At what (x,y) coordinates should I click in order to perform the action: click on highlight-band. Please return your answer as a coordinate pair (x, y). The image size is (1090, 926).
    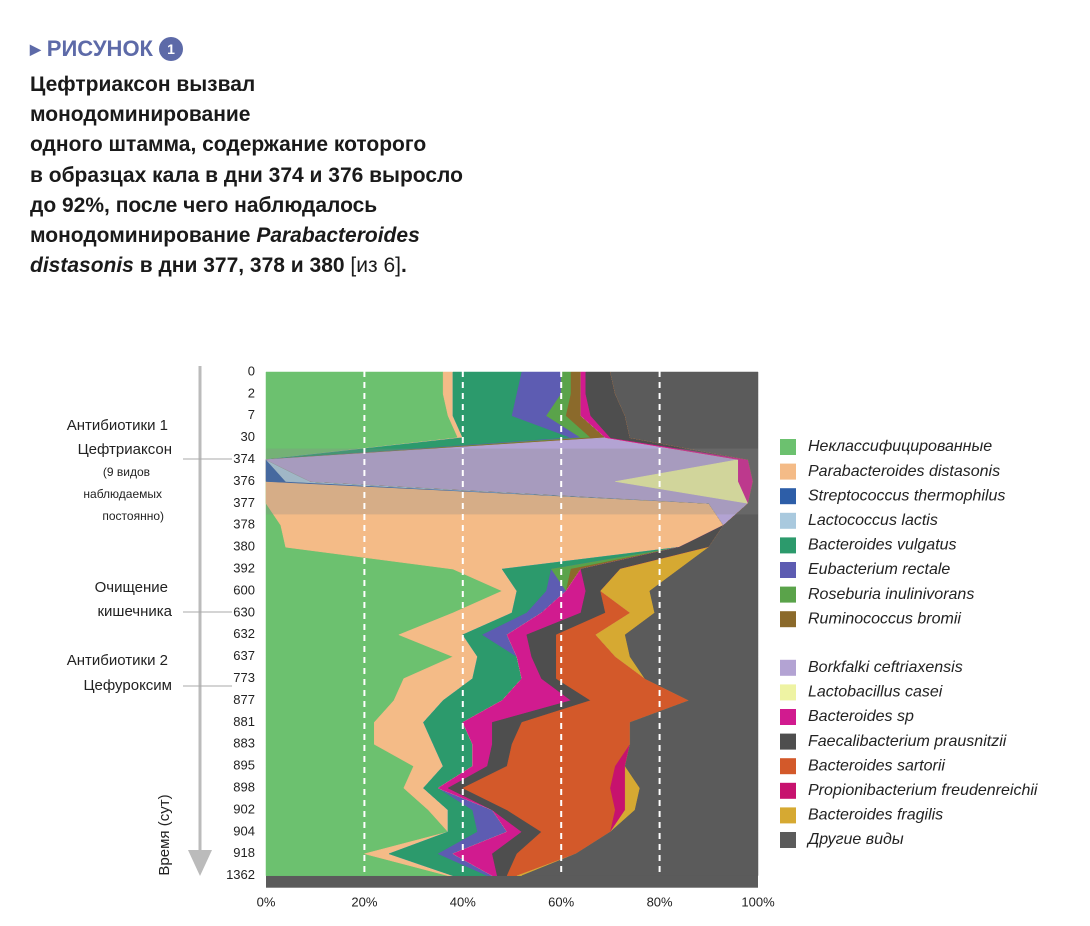
    Looking at the image, I should click on (512, 481).